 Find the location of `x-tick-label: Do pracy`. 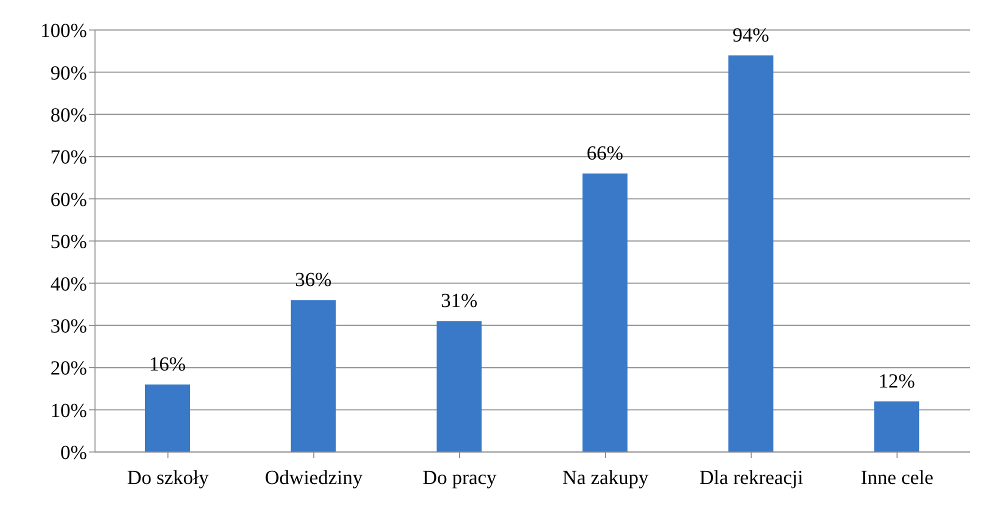

x-tick-label: Do pracy is located at coordinates (459, 478).